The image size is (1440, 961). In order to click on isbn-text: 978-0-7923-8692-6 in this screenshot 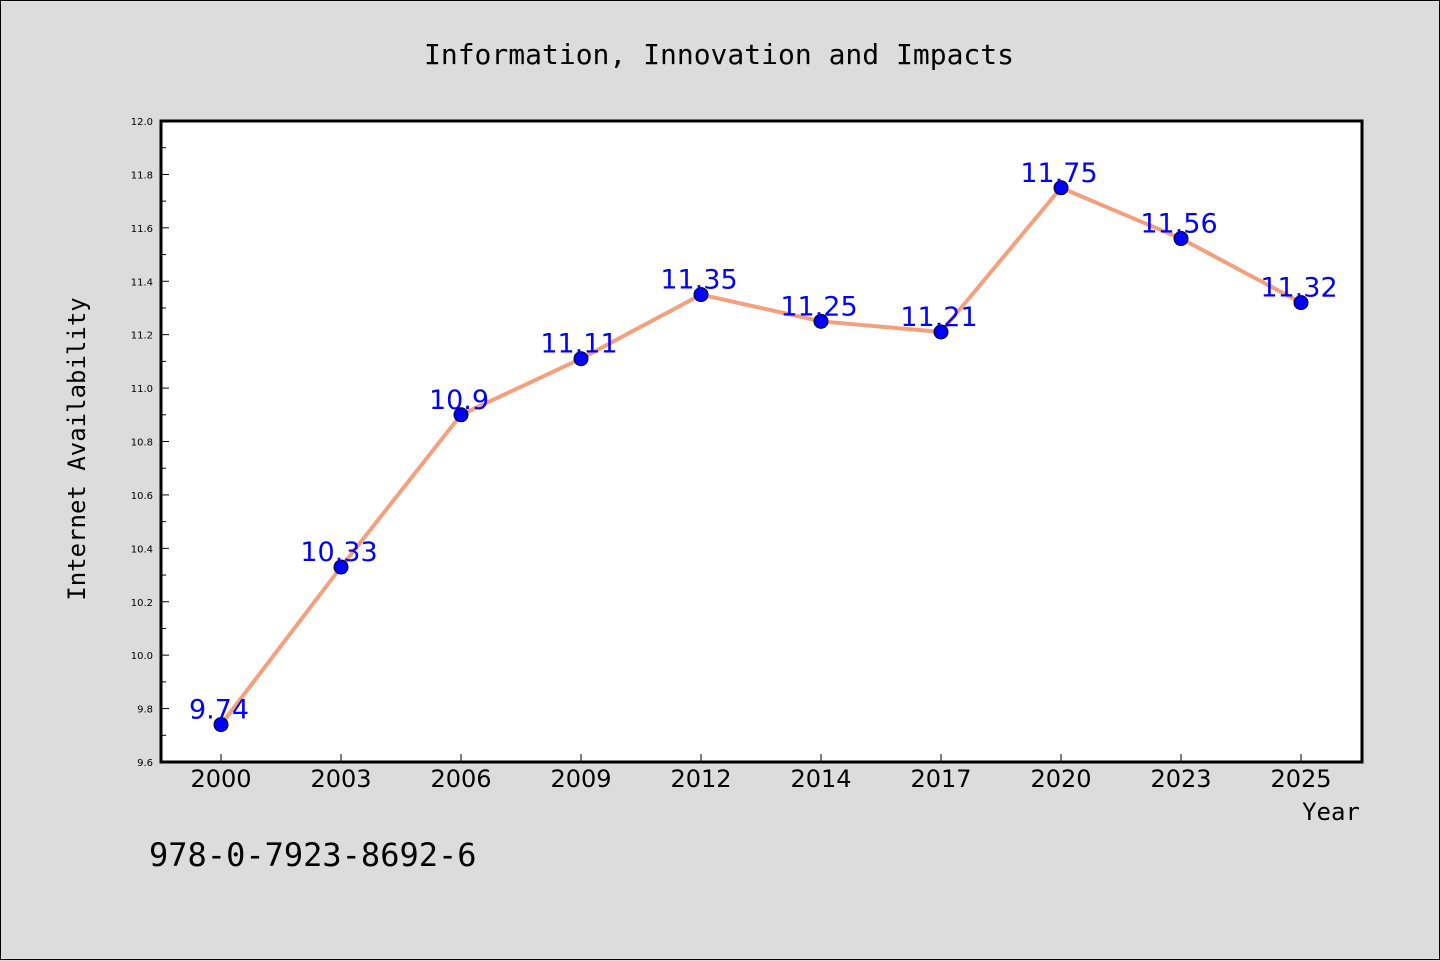, I will do `click(313, 855)`.